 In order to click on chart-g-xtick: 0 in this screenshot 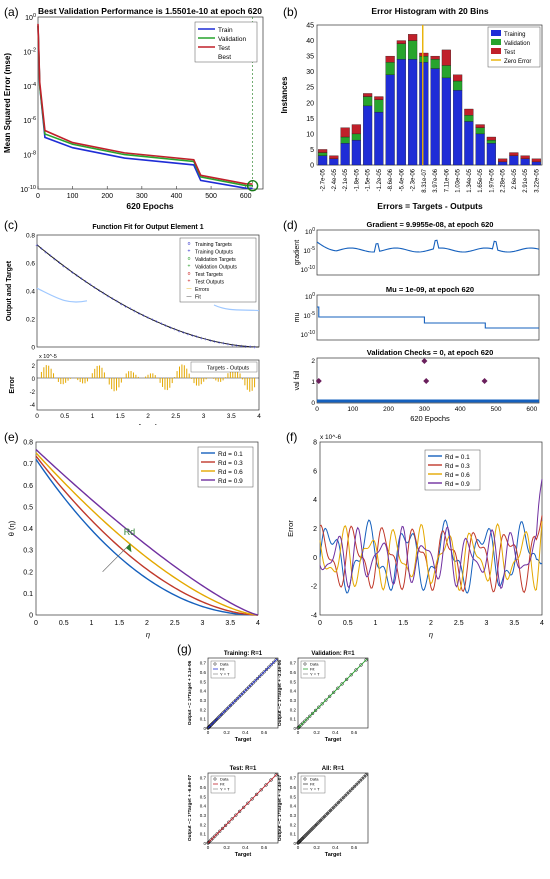, I will do `click(298, 732)`.